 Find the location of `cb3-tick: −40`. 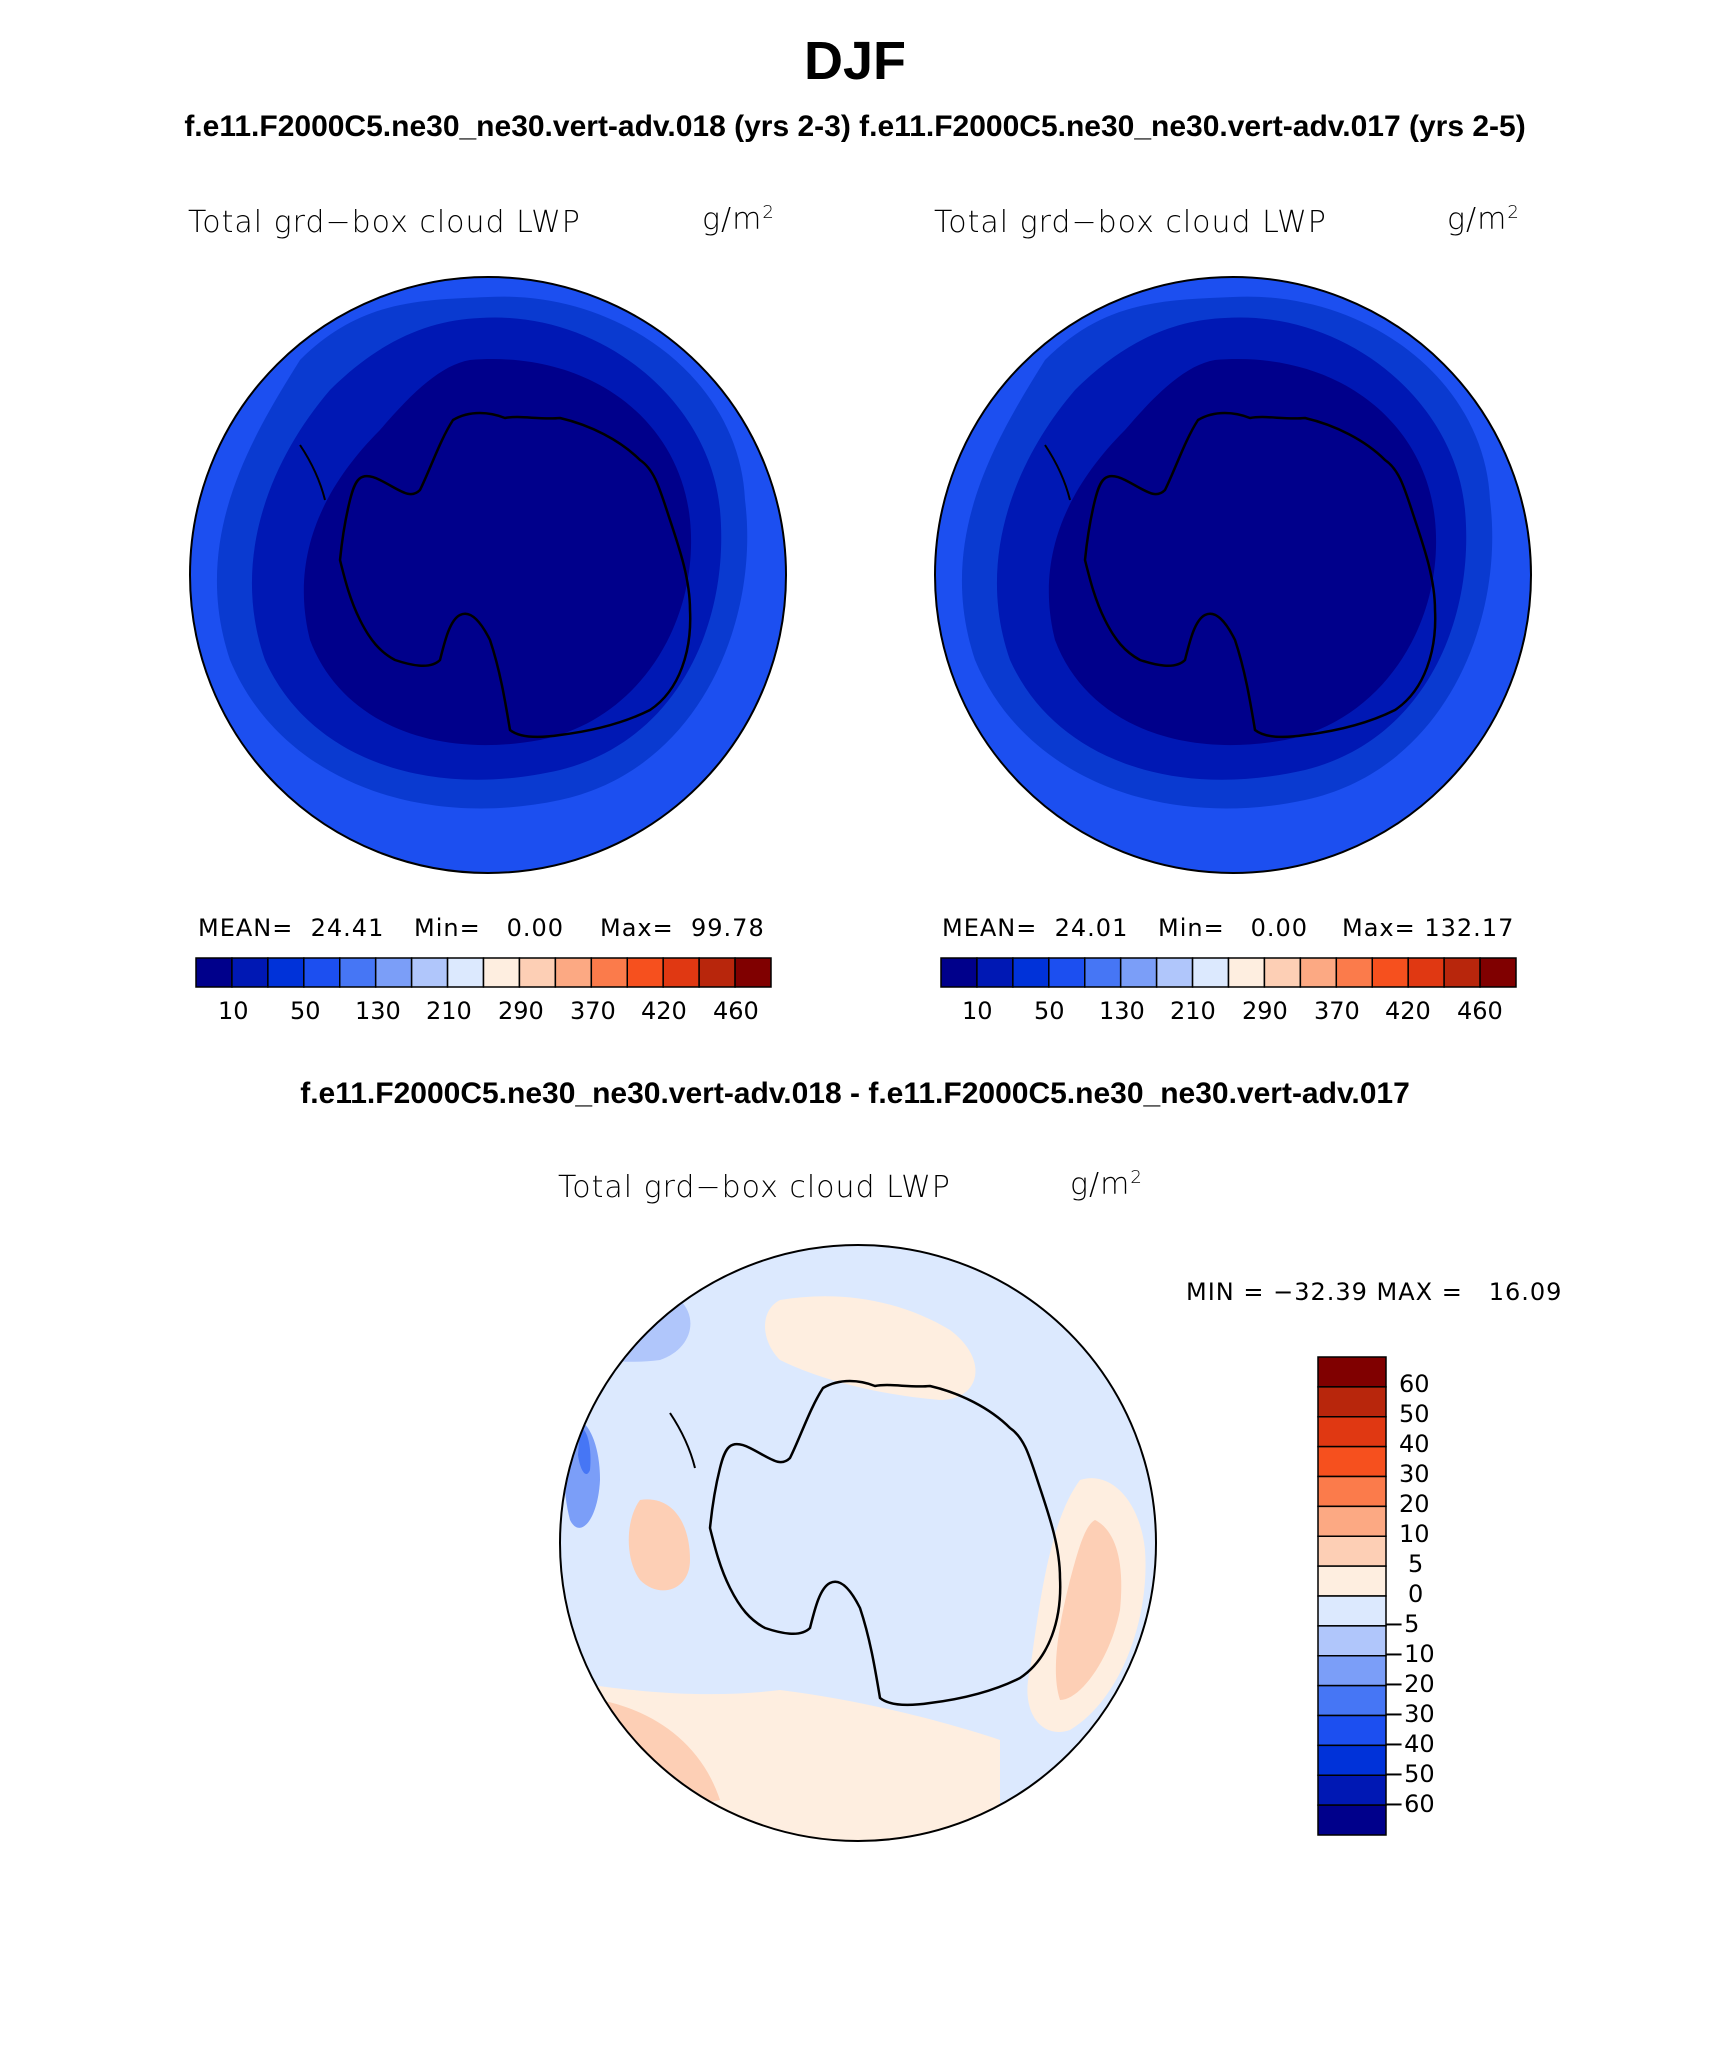

cb3-tick: −40 is located at coordinates (1409, 1744).